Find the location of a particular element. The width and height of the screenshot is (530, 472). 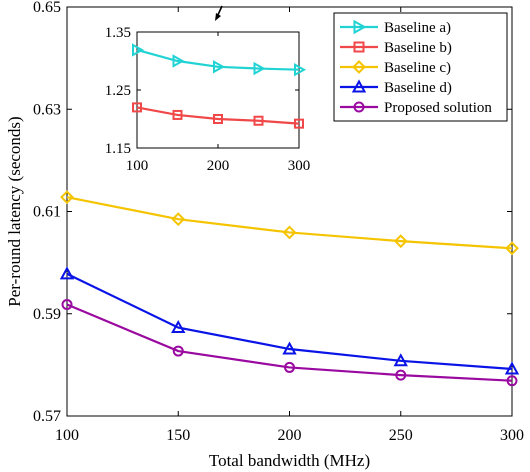

legend-label-baseline-d: Baseline d) is located at coordinates (418, 88).